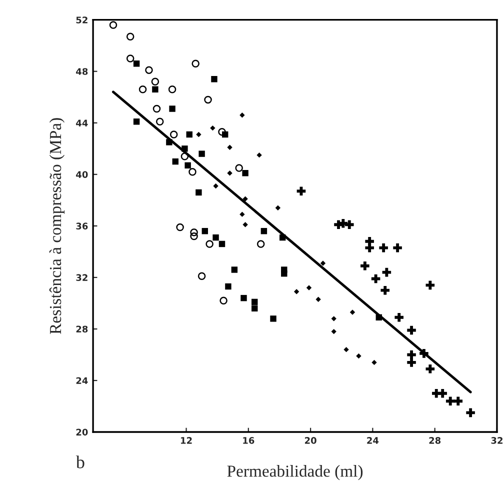  What do you see at coordinates (82, 278) in the screenshot?
I see `y-tick-label: 32` at bounding box center [82, 278].